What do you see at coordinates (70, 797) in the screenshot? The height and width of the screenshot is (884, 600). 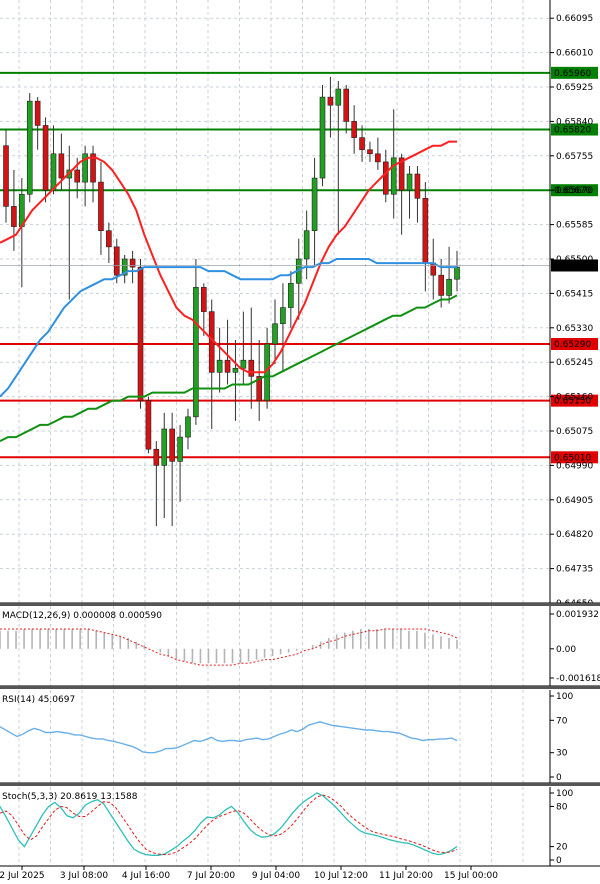 I see `stoch-label: Stoch(5,3,3) 20.8619 13.1588` at bounding box center [70, 797].